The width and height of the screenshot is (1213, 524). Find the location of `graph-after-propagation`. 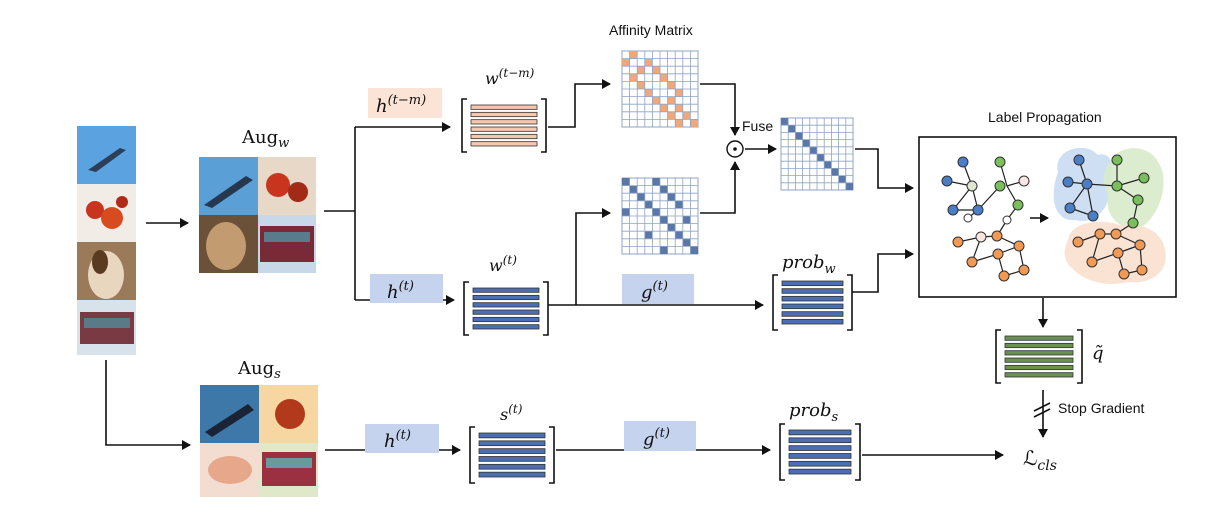

graph-after-propagation is located at coordinates (1109, 216).